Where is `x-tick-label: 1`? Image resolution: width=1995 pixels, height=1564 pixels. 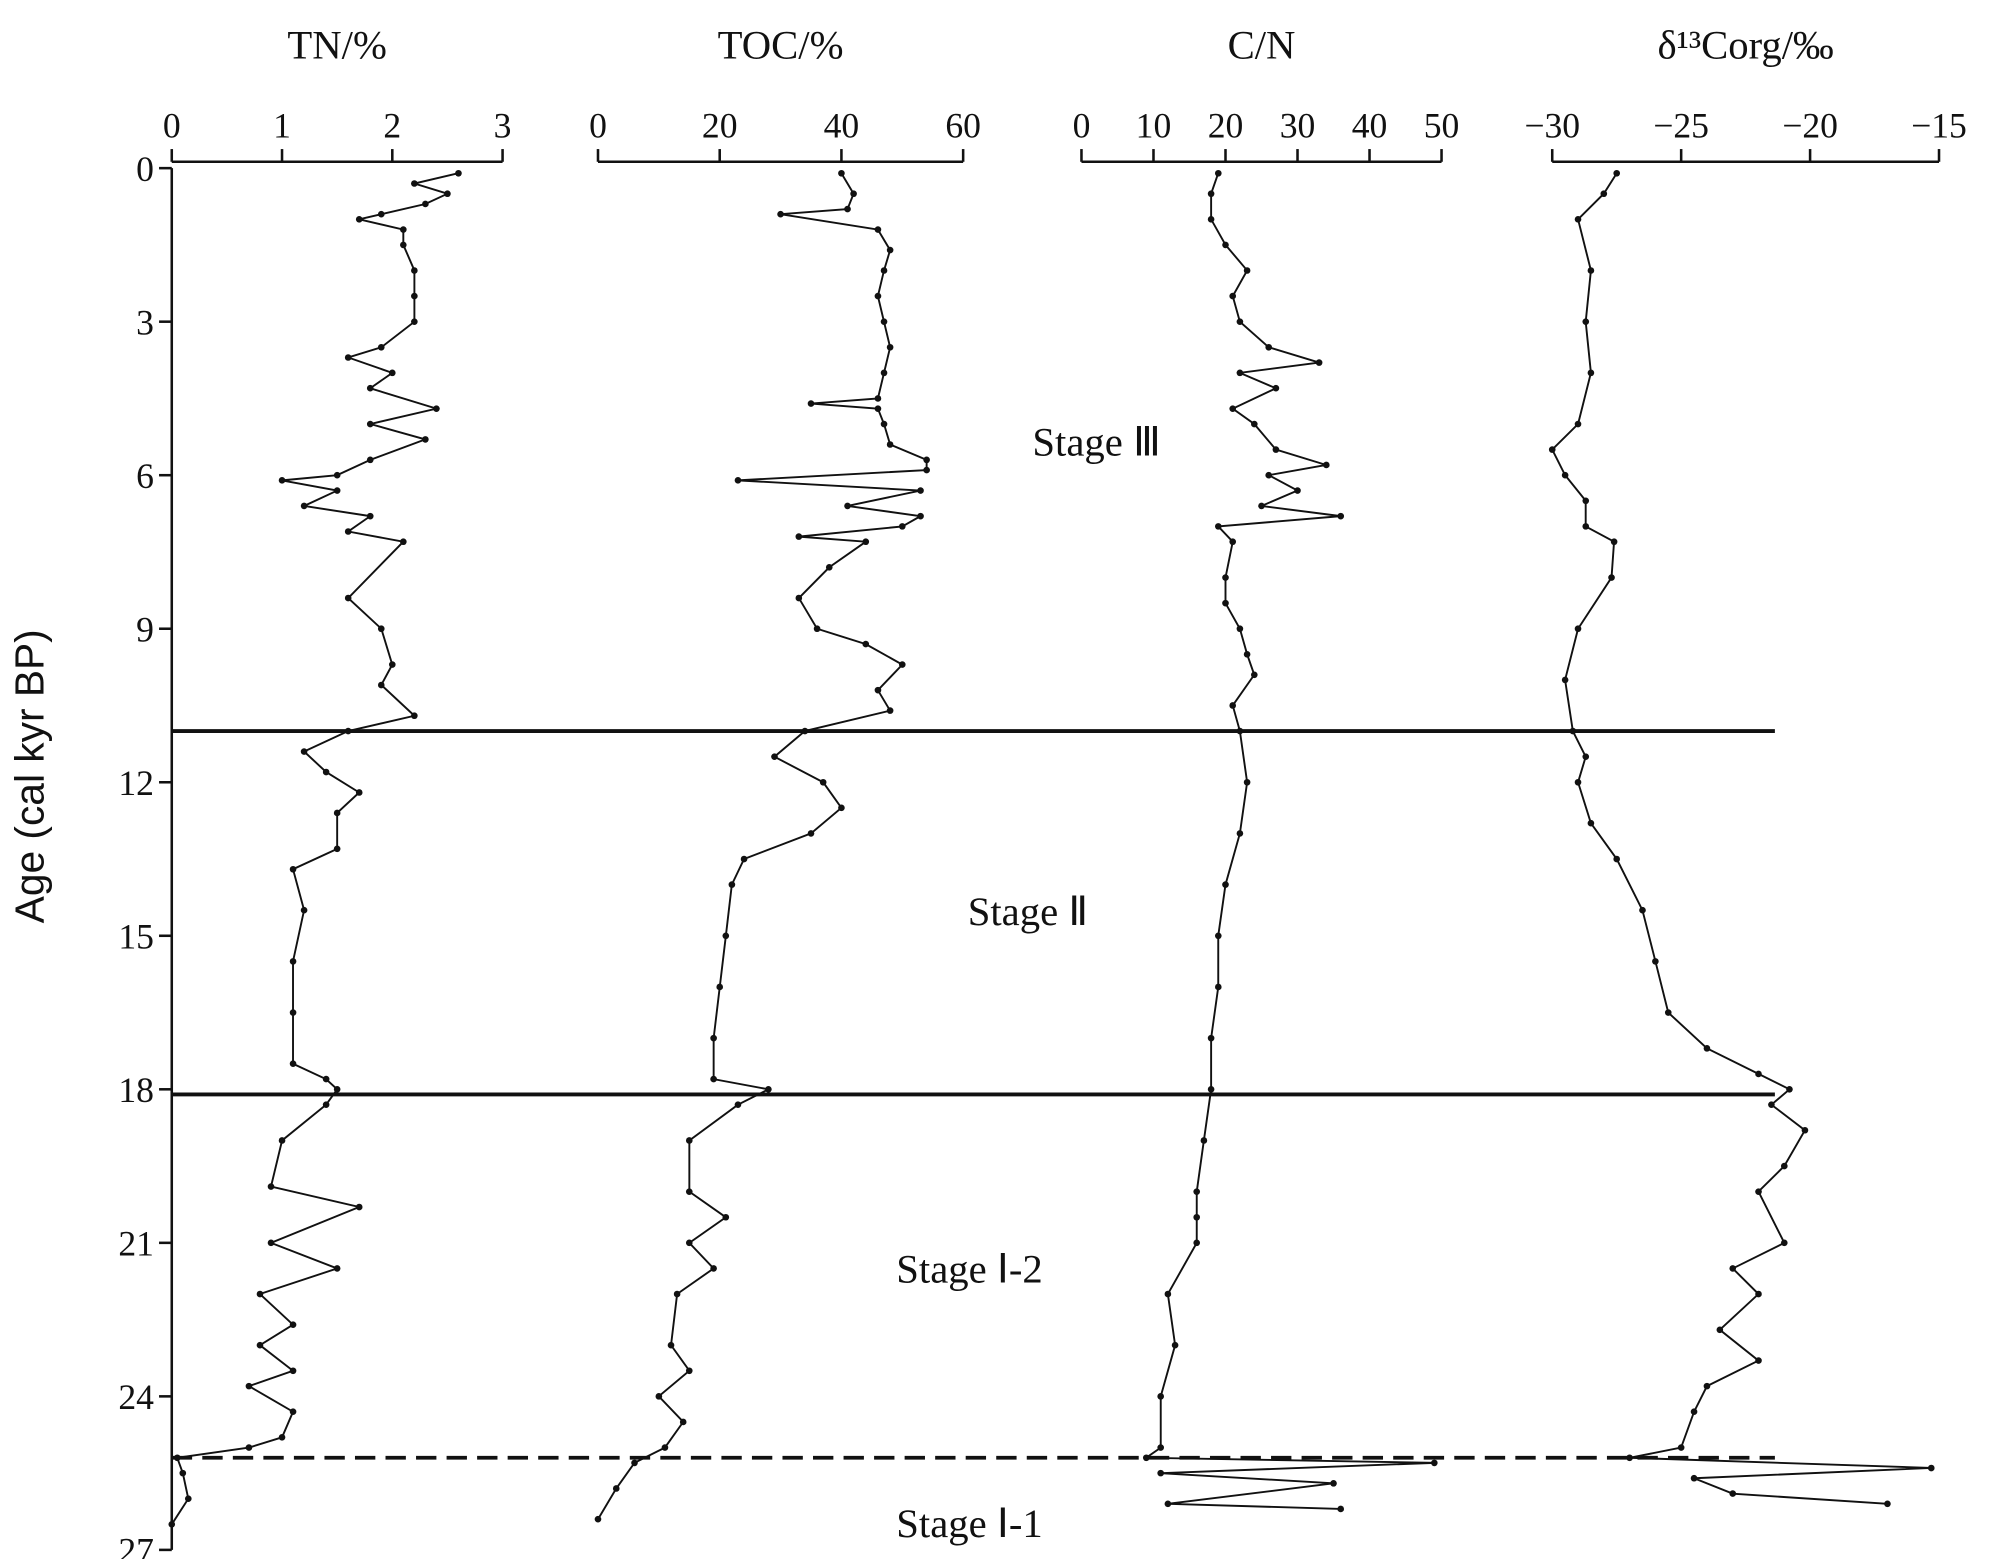
x-tick-label: 1 is located at coordinates (282, 126).